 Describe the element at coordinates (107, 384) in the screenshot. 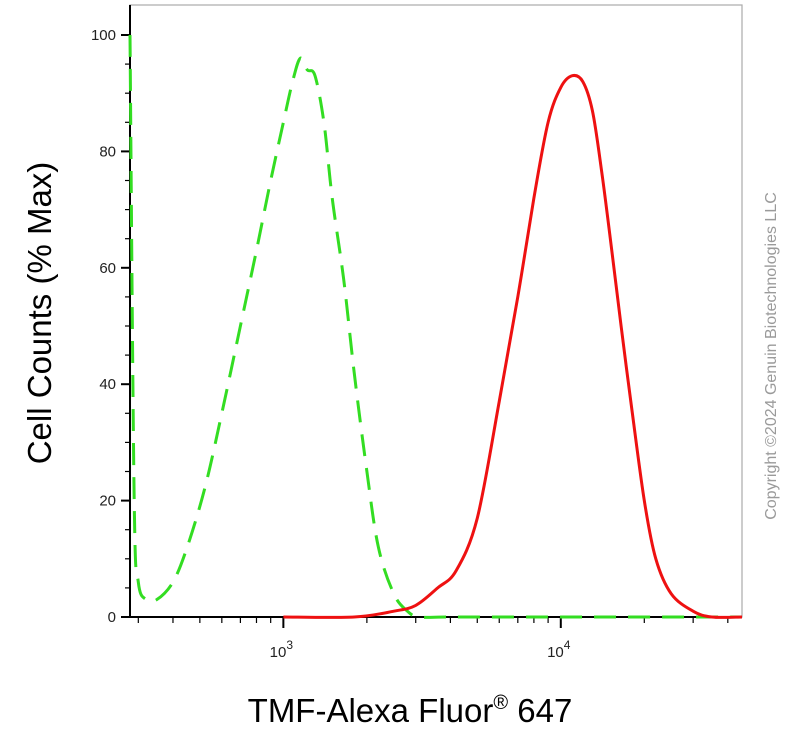

I see `y-tick-label: 40` at that location.